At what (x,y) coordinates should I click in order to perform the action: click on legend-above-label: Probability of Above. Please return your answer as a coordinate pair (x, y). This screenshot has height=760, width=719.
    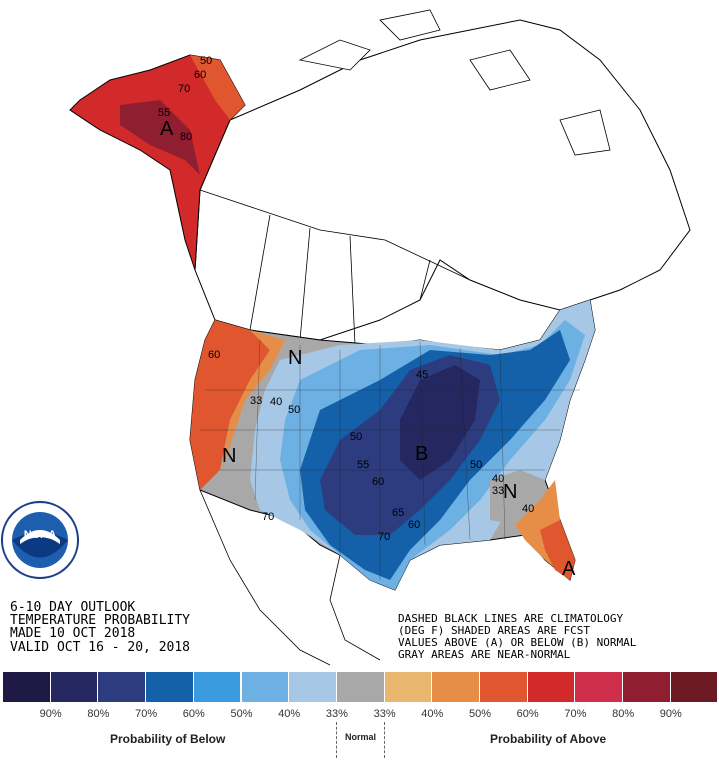
    Looking at the image, I should click on (548, 739).